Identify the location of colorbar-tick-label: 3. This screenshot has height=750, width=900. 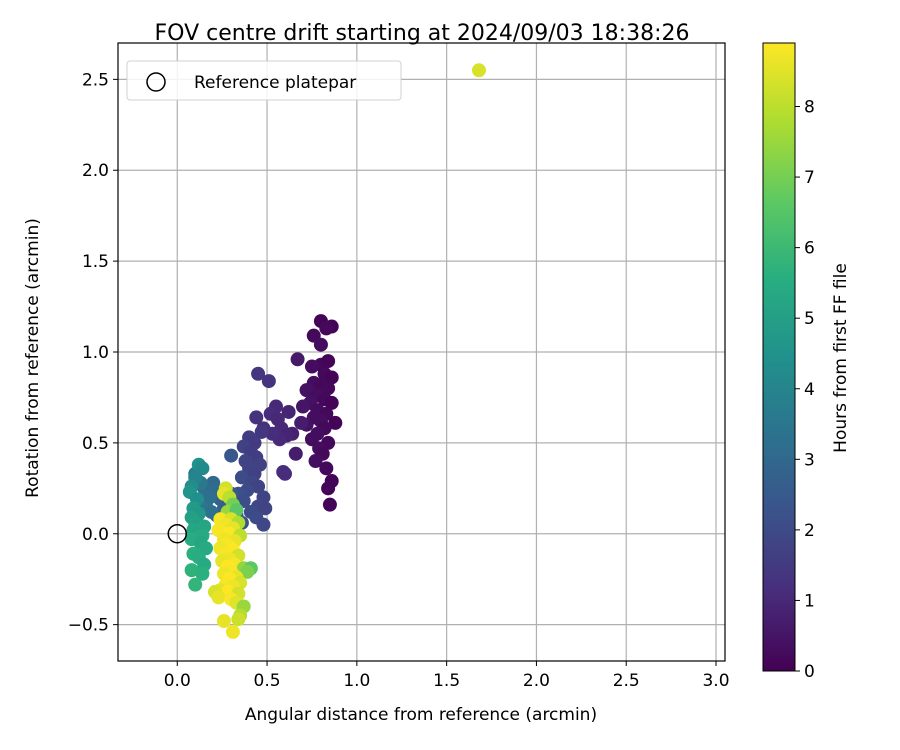
(809, 460).